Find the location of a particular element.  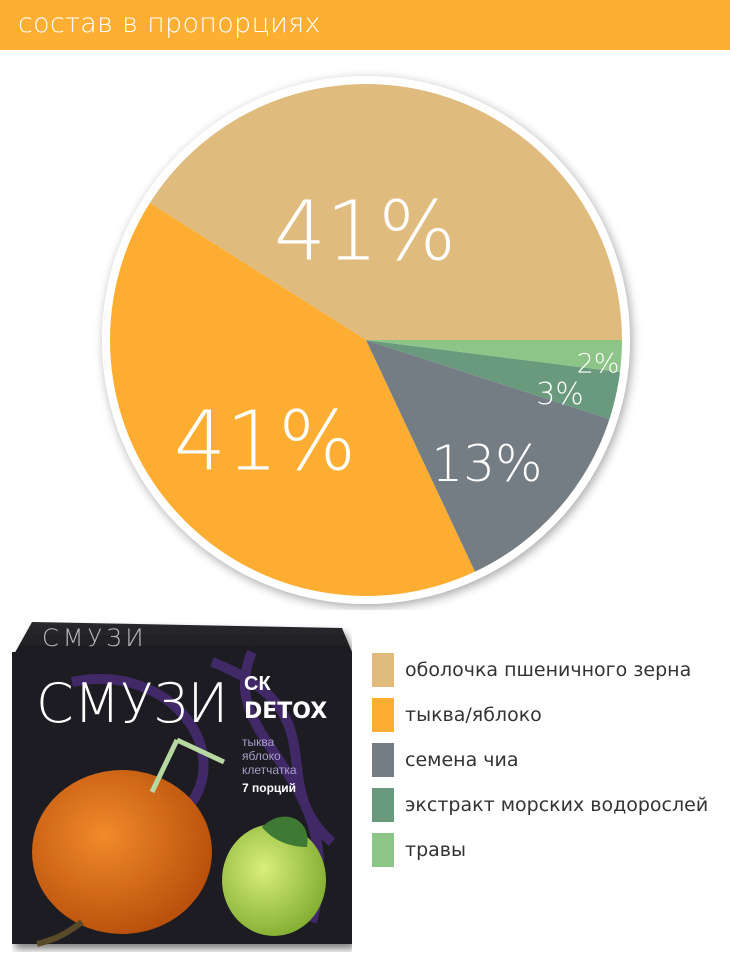

legend-label: травы is located at coordinates (435, 850).